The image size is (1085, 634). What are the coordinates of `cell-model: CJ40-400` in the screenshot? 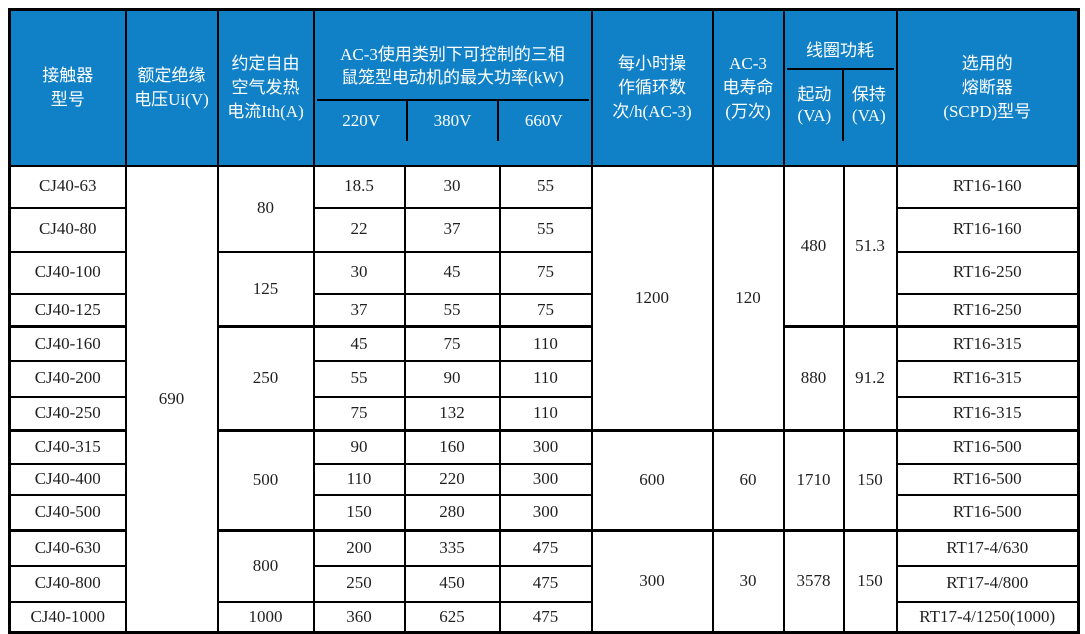 It's located at (67, 479).